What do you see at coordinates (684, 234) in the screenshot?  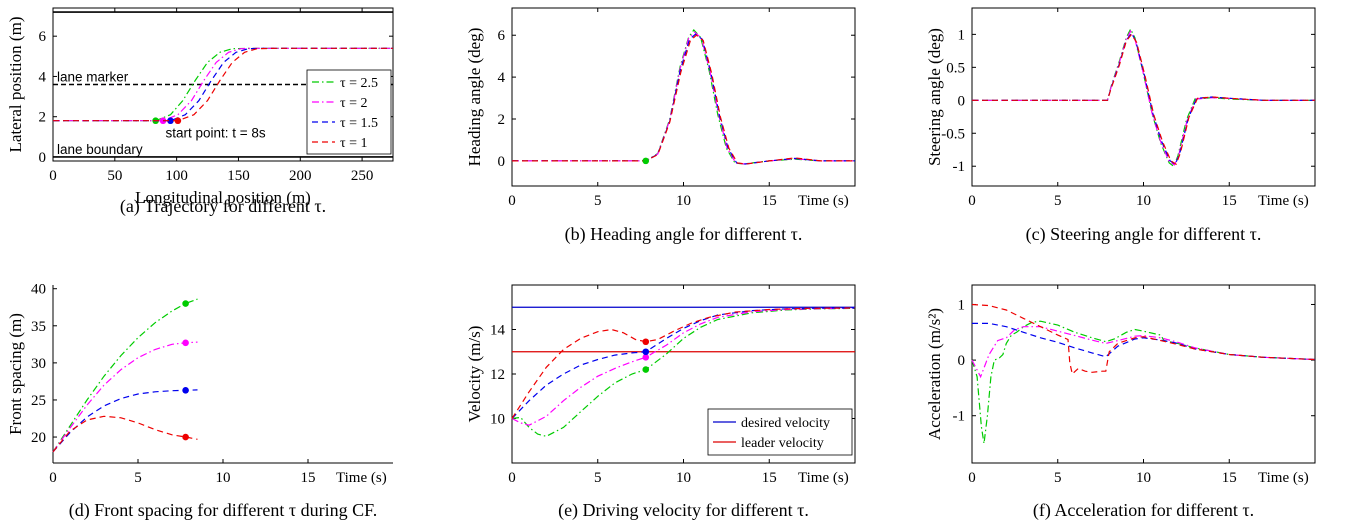 I see `caption: (b) Heading angle for different τ.` at bounding box center [684, 234].